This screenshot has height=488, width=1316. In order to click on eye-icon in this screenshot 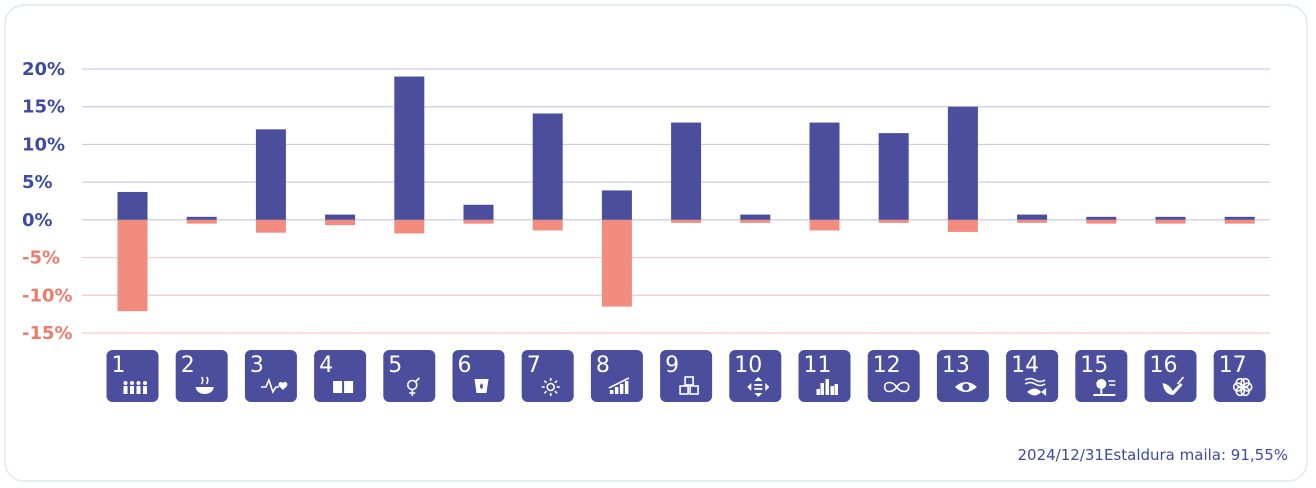, I will do `click(965, 387)`.